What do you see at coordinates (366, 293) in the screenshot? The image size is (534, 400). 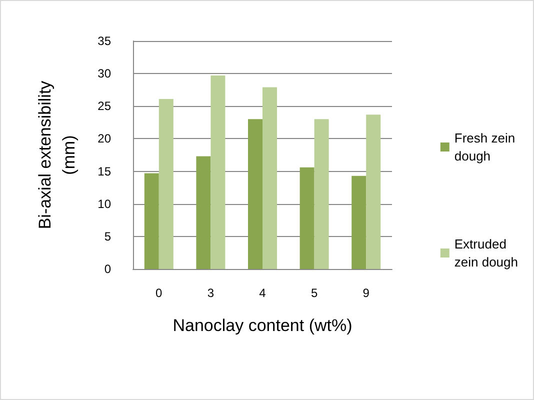 I see `x-tick-label: 9` at bounding box center [366, 293].